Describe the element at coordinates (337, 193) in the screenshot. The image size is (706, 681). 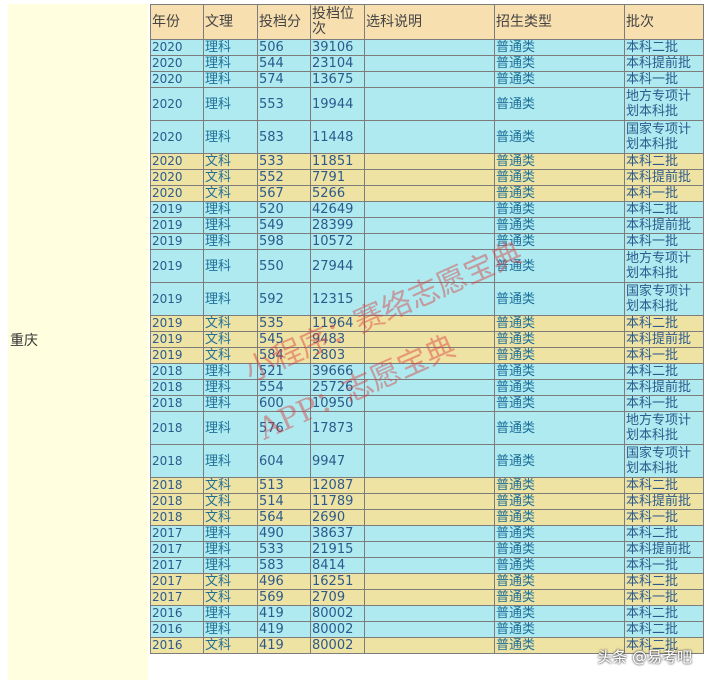
I see `rank-cell: 5266` at that location.